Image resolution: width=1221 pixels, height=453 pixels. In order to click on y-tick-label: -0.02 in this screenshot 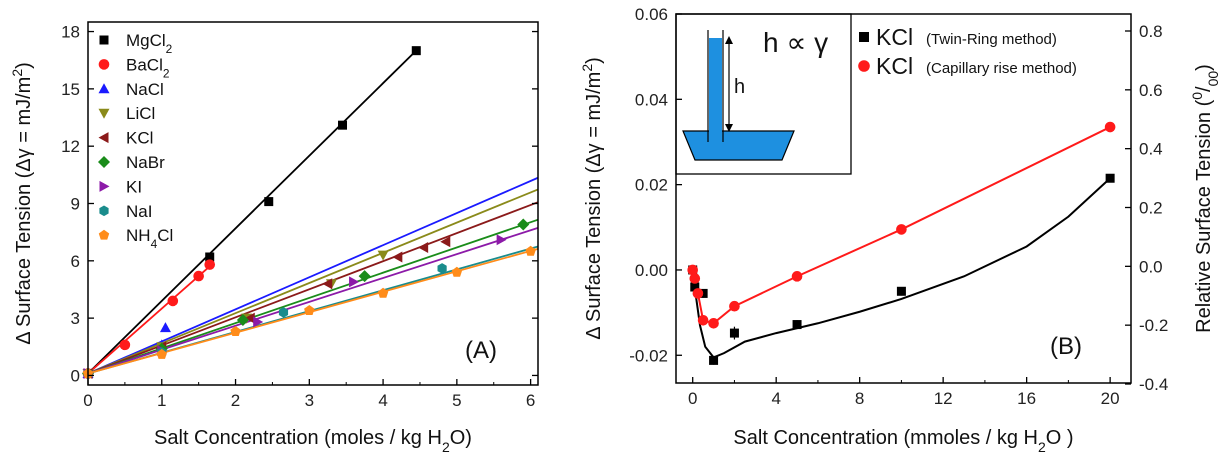, I will do `click(648, 355)`.